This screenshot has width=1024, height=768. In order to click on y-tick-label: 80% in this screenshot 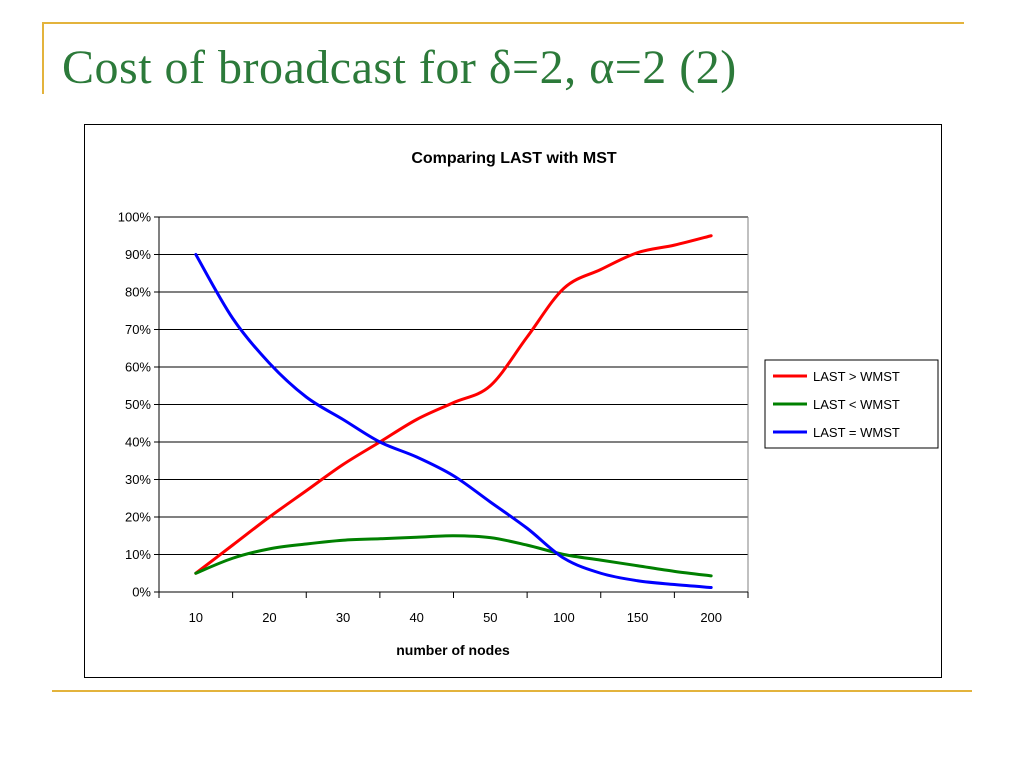, I will do `click(138, 292)`.